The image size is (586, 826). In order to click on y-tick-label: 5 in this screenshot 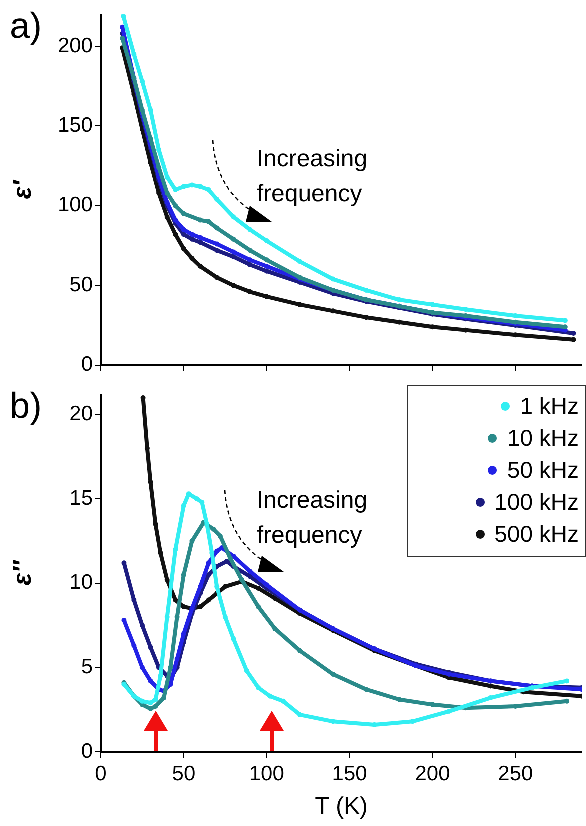, I will do `click(87, 667)`.